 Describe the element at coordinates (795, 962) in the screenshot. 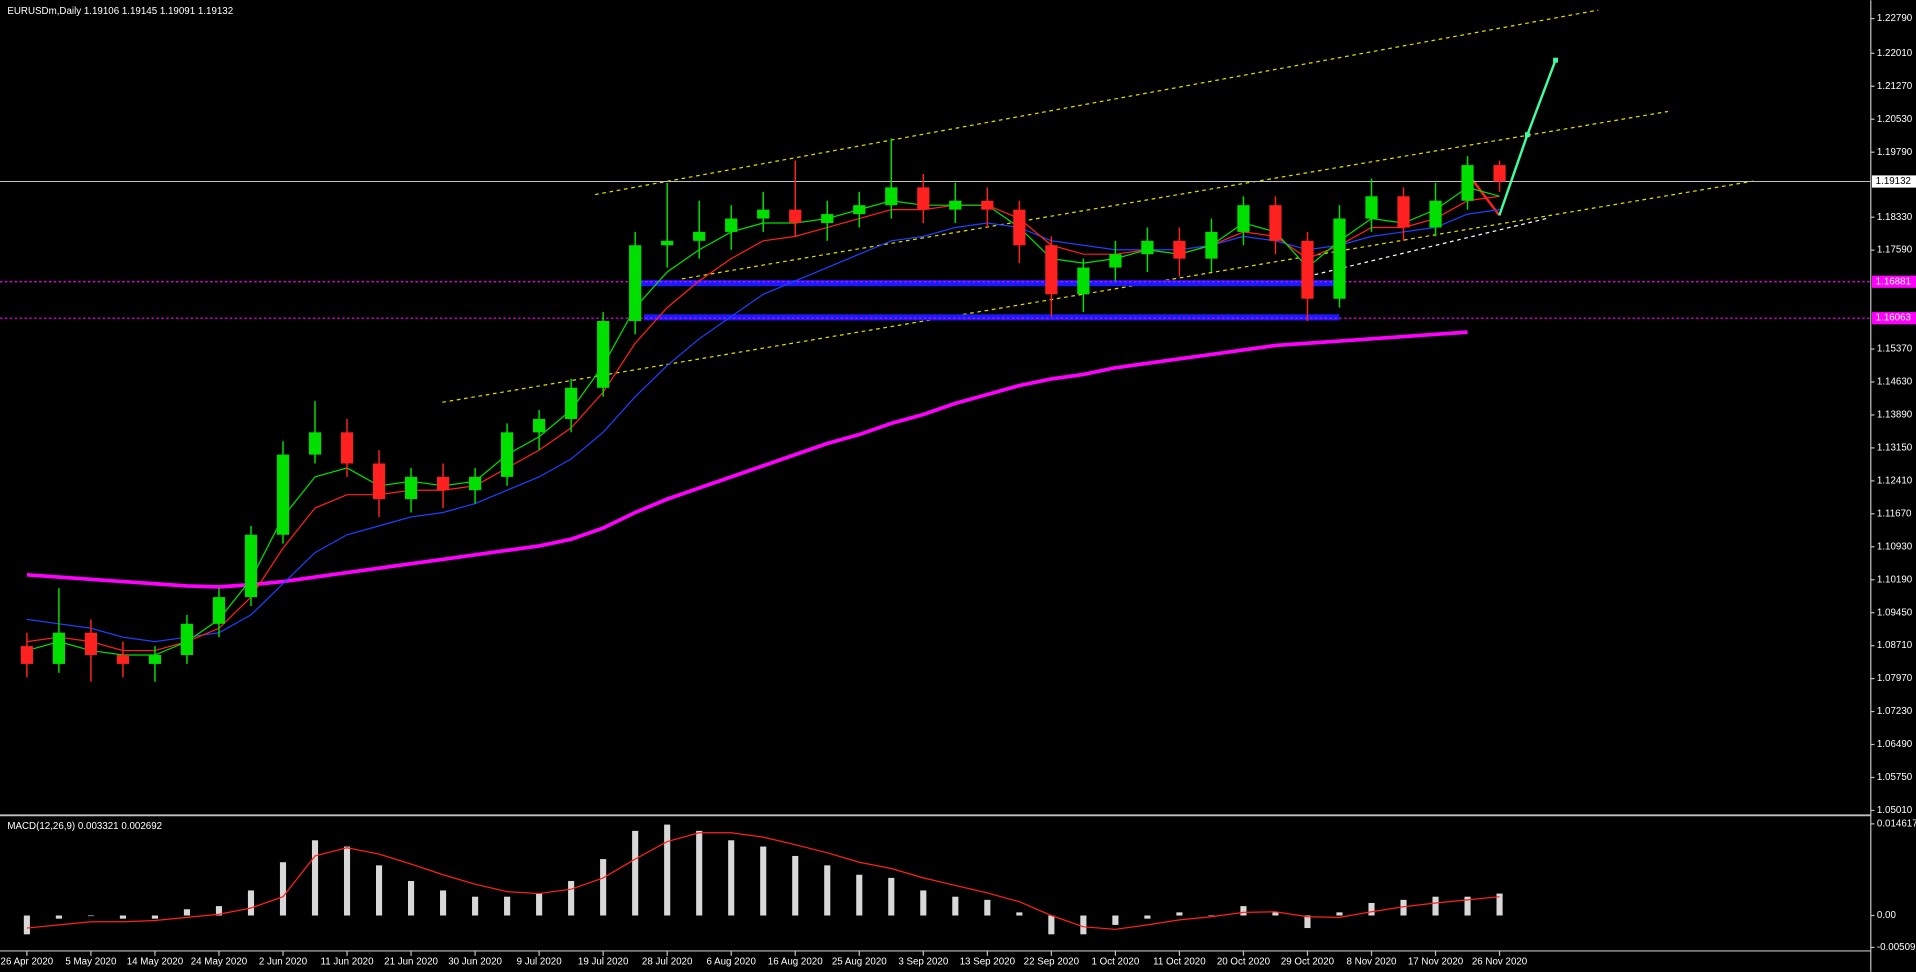

I see `x-tick-label: 16 Aug 2020` at that location.